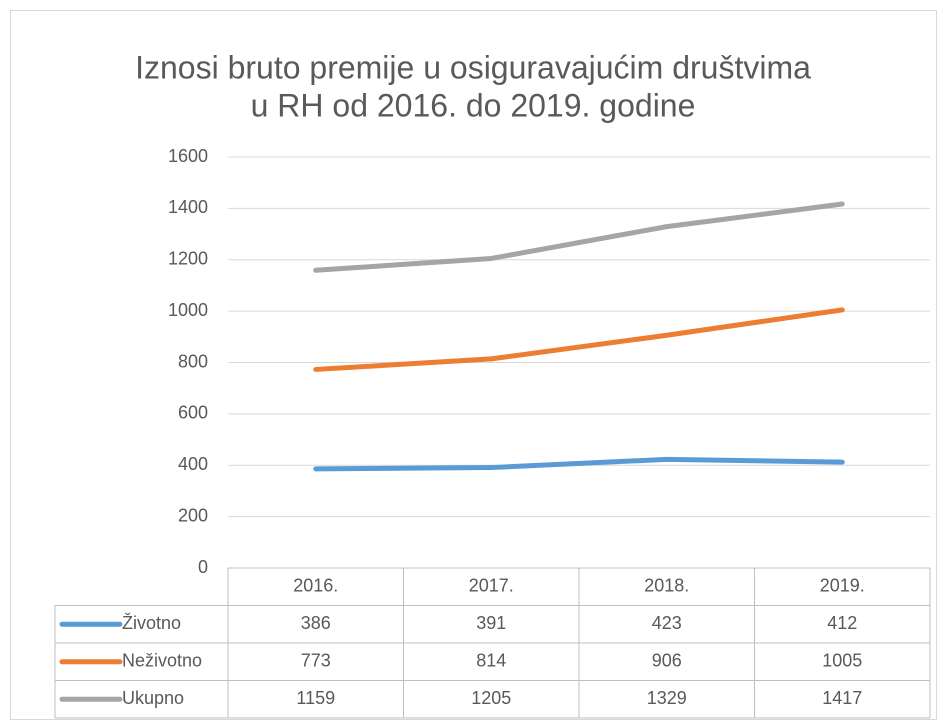 This screenshot has width=947, height=724. I want to click on table-value: 1159, so click(315, 698).